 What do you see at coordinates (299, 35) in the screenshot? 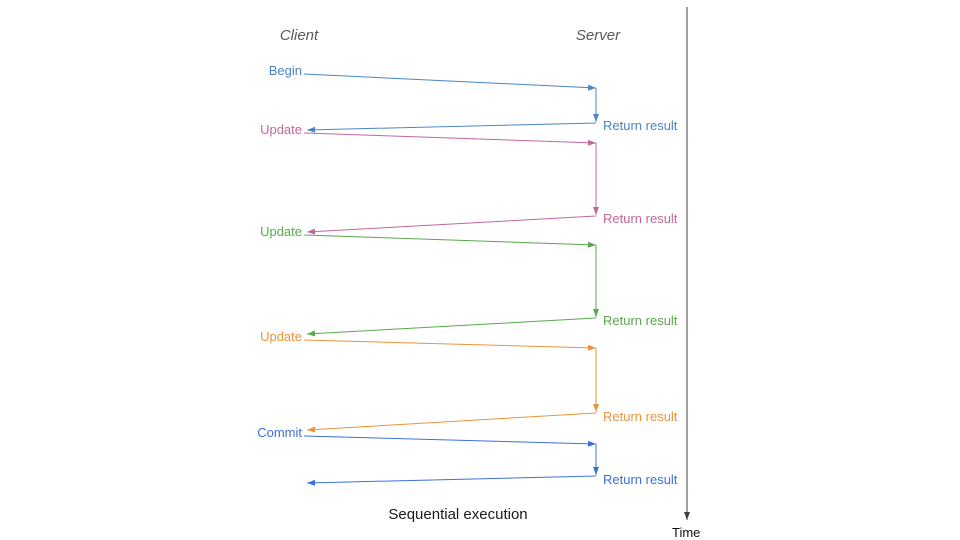
I see `client-lifeline-header: Client` at bounding box center [299, 35].